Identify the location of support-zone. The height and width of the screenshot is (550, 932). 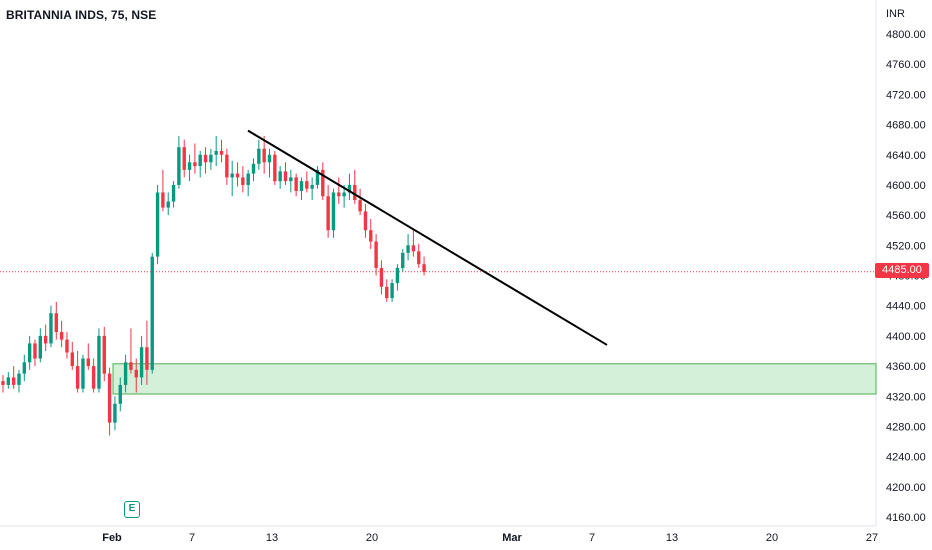
(494, 379).